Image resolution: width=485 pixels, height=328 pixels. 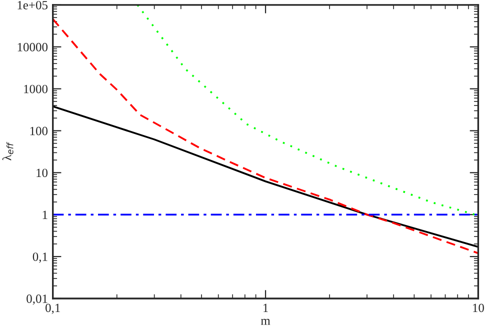 What do you see at coordinates (42, 173) in the screenshot?
I see `y-tick-label: 10` at bounding box center [42, 173].